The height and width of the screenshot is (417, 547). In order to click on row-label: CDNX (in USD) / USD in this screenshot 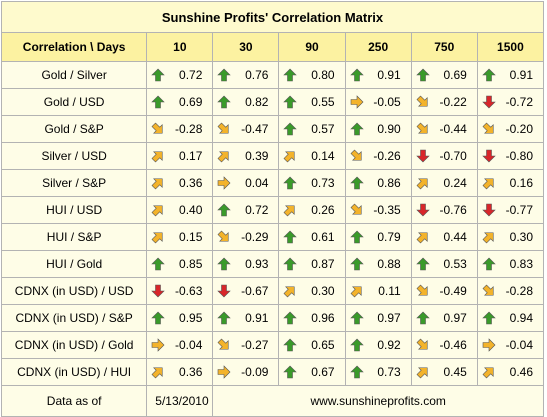, I will do `click(74, 291)`.